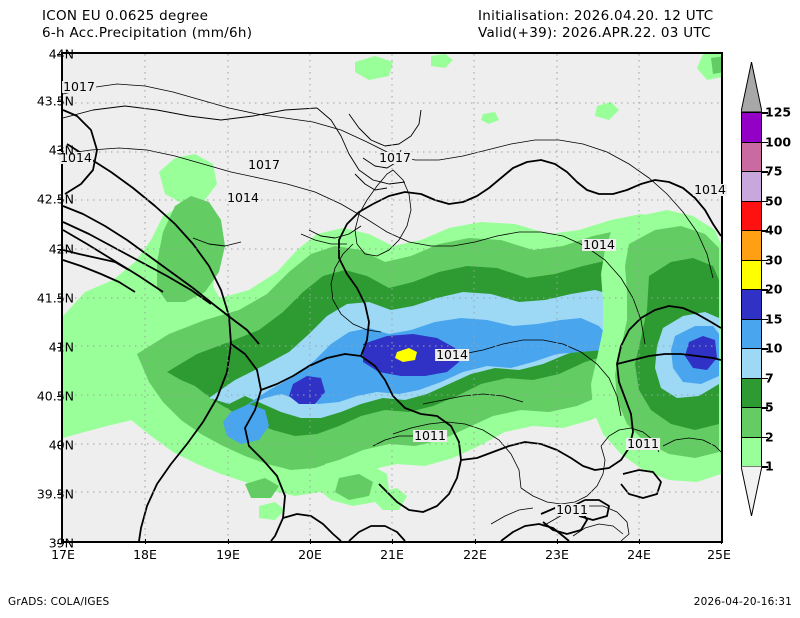  I want to click on x-tick-label: 24E, so click(639, 554).